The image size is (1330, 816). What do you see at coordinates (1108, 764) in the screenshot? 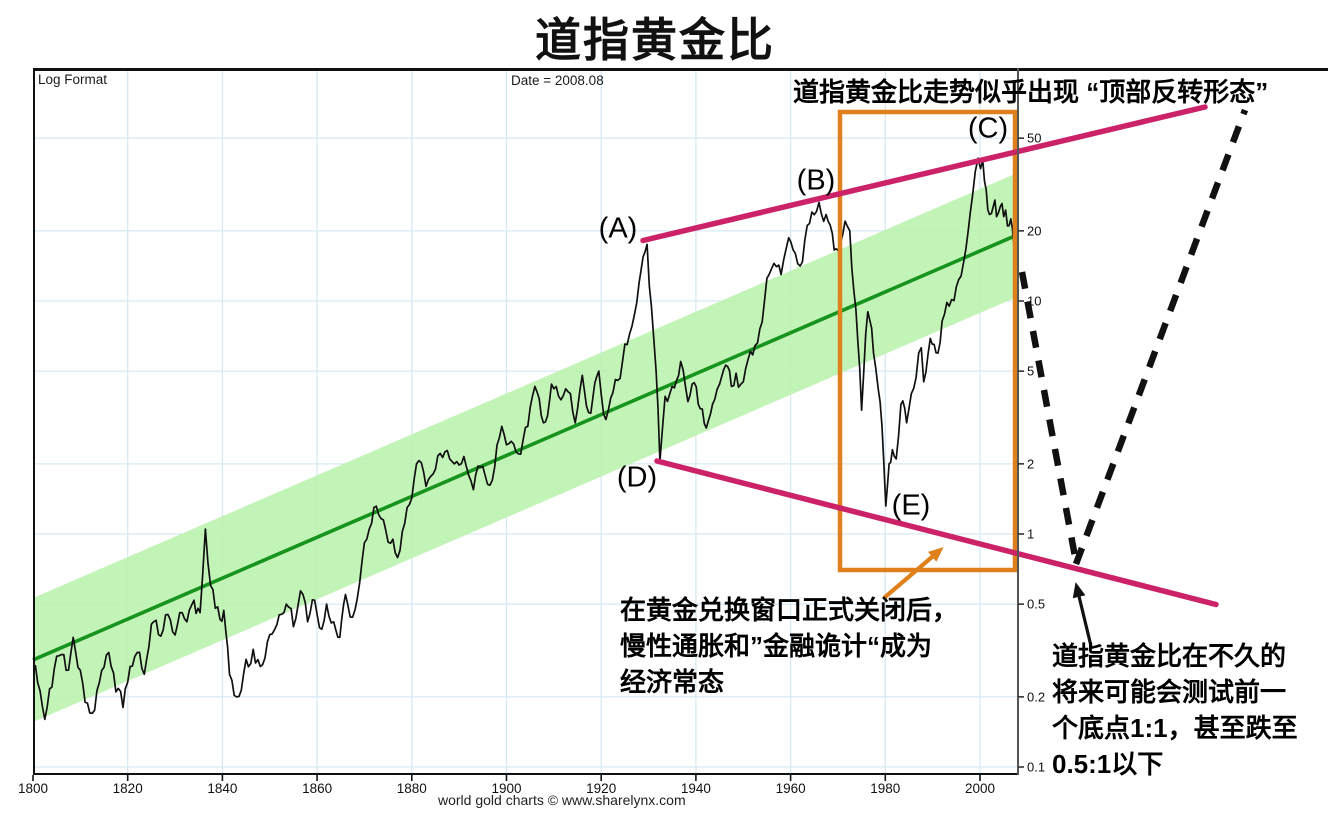
I see `future-test-annotation-line4: 0.5:1以下` at bounding box center [1108, 764].